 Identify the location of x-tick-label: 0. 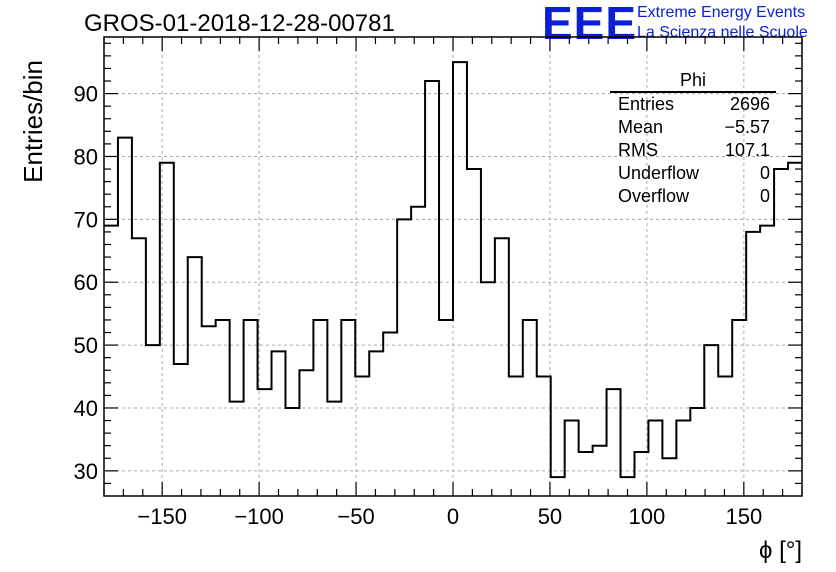
(453, 516).